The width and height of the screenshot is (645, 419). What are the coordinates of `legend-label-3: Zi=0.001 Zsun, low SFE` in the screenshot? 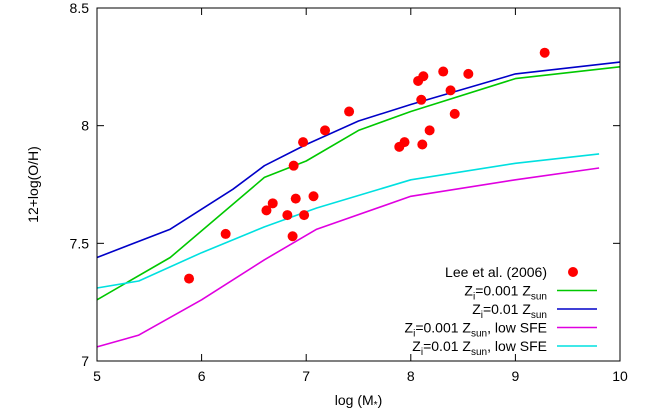 It's located at (476, 330).